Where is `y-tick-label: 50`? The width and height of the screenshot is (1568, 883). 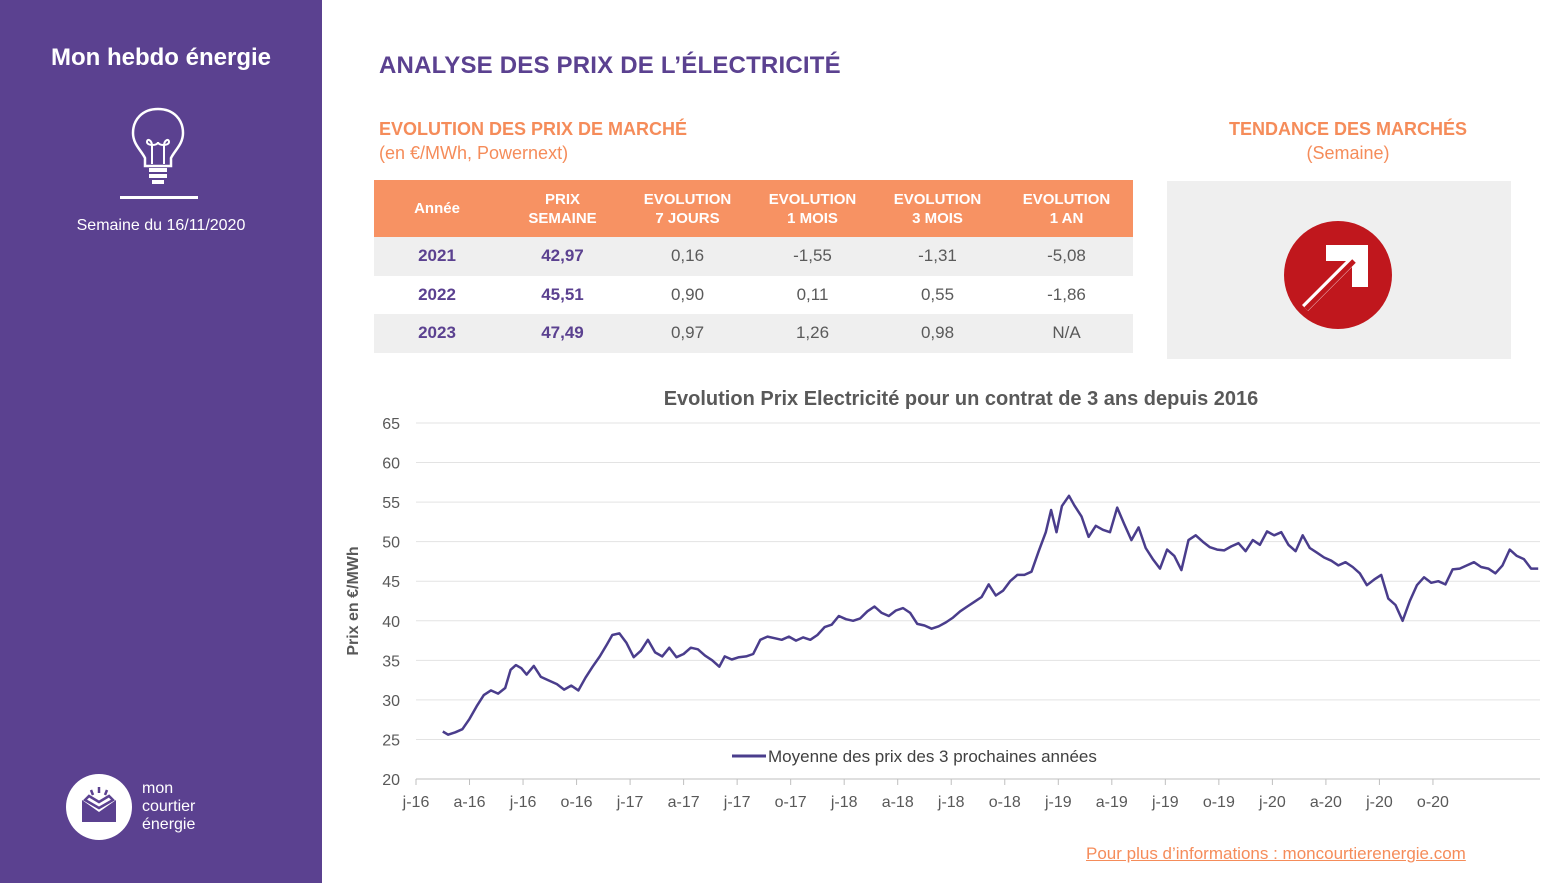
y-tick-label: 50 is located at coordinates (391, 543).